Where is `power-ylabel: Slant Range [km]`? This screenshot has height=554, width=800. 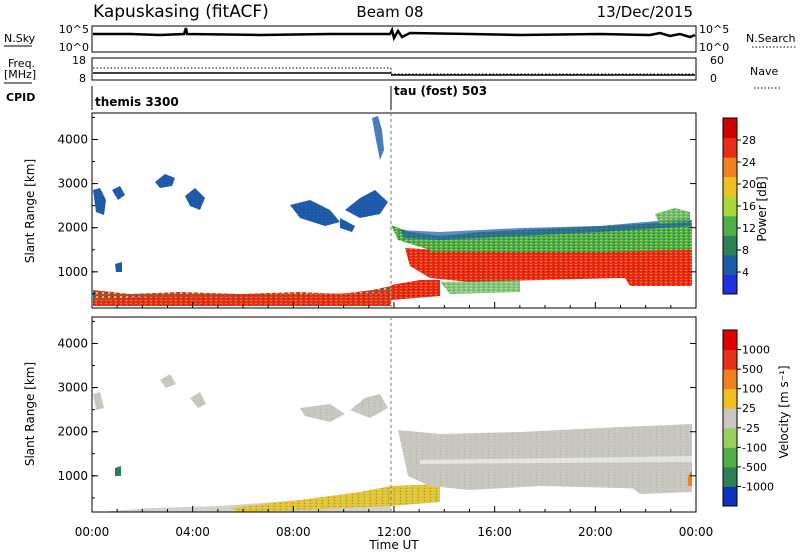
power-ylabel: Slant Range [km] is located at coordinates (30, 211).